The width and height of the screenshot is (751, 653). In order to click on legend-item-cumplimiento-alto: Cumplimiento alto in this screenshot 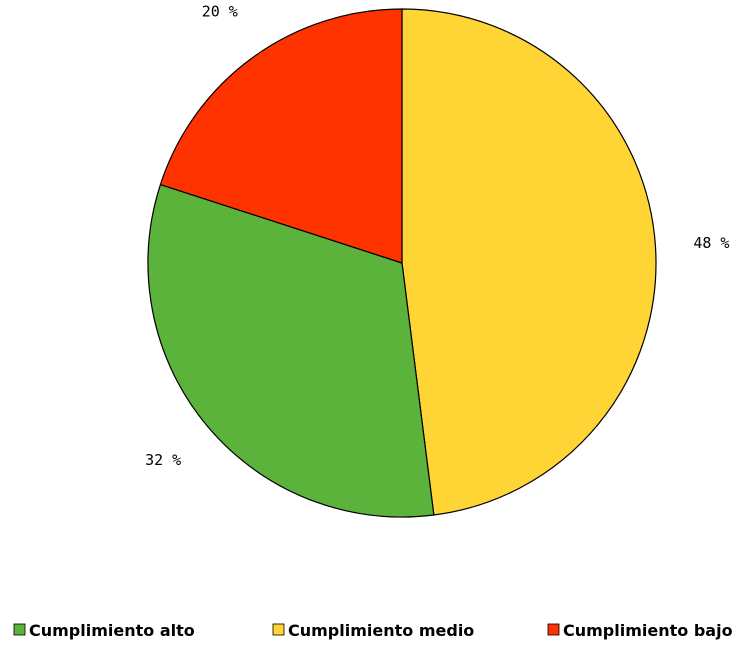, I will do `click(104, 630)`.